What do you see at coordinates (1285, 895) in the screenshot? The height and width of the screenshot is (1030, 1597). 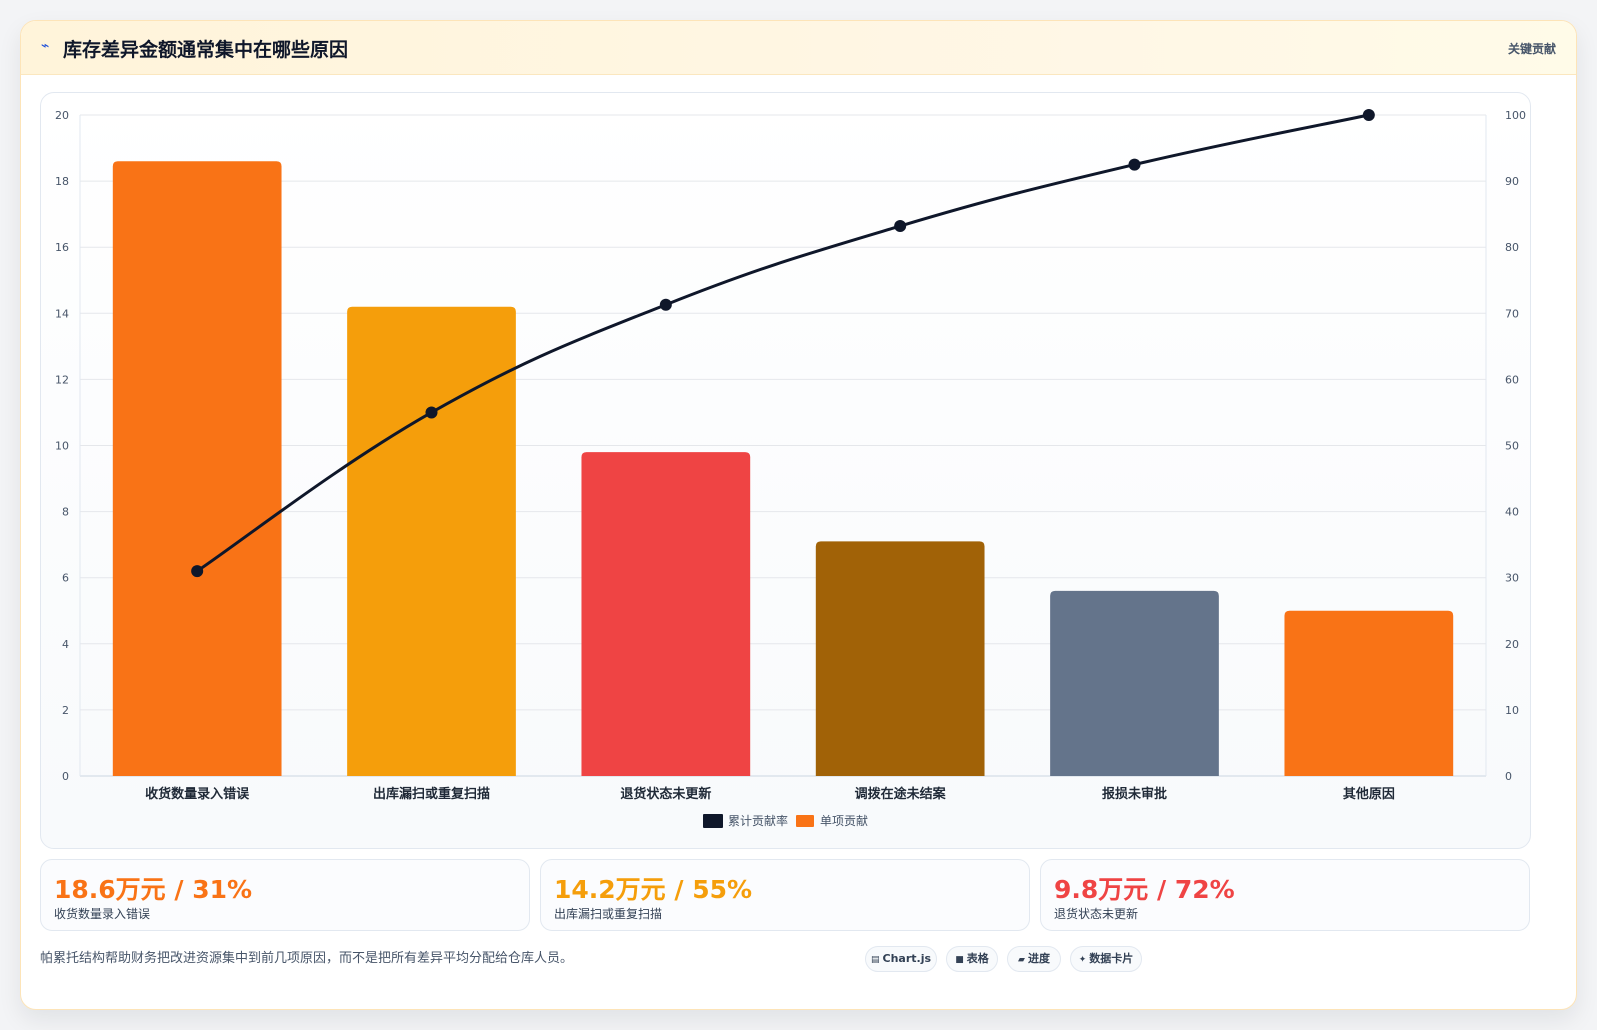 I see `stat-card: 9.8万元 / 72% 退货状态未更新` at bounding box center [1285, 895].